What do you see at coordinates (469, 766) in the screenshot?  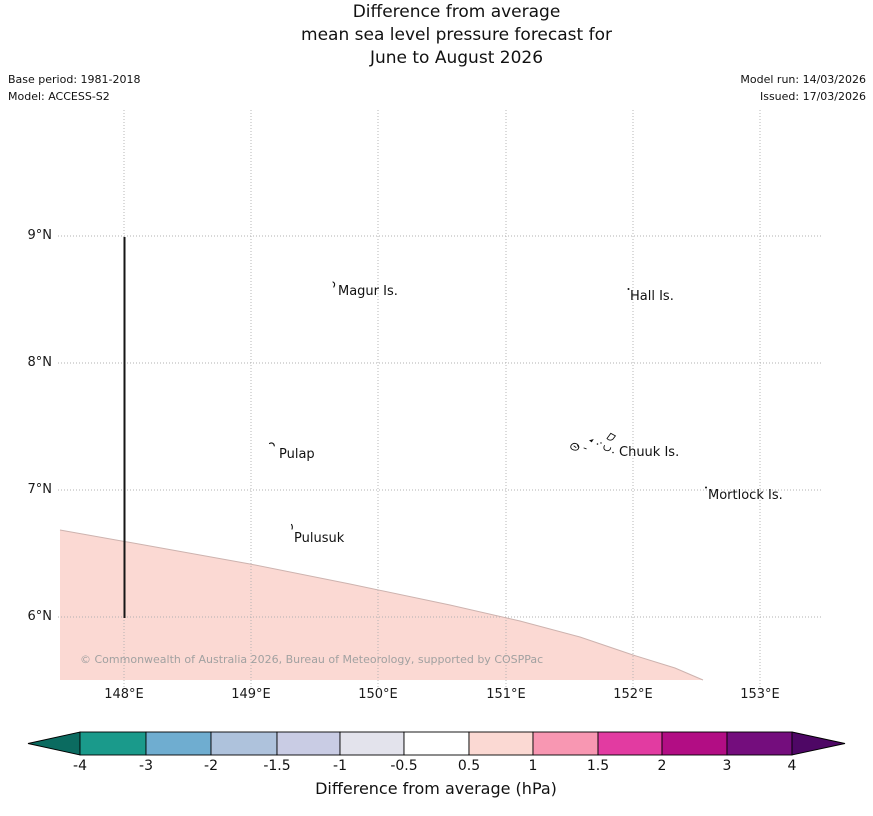 I see `colorbar-tick: 0.5` at bounding box center [469, 766].